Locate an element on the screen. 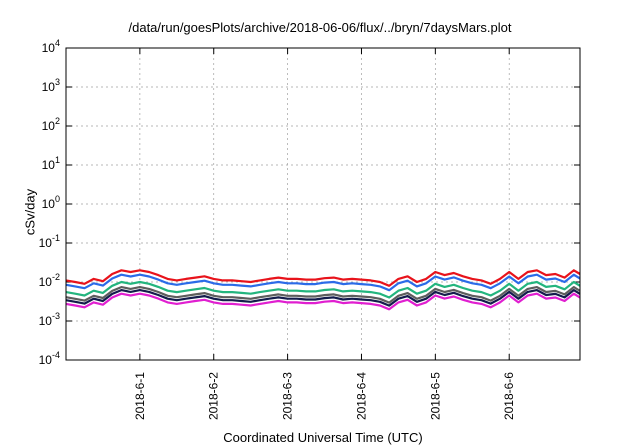 The image size is (640, 448). x-tick-label: 2018-6-1 is located at coordinates (140, 396).